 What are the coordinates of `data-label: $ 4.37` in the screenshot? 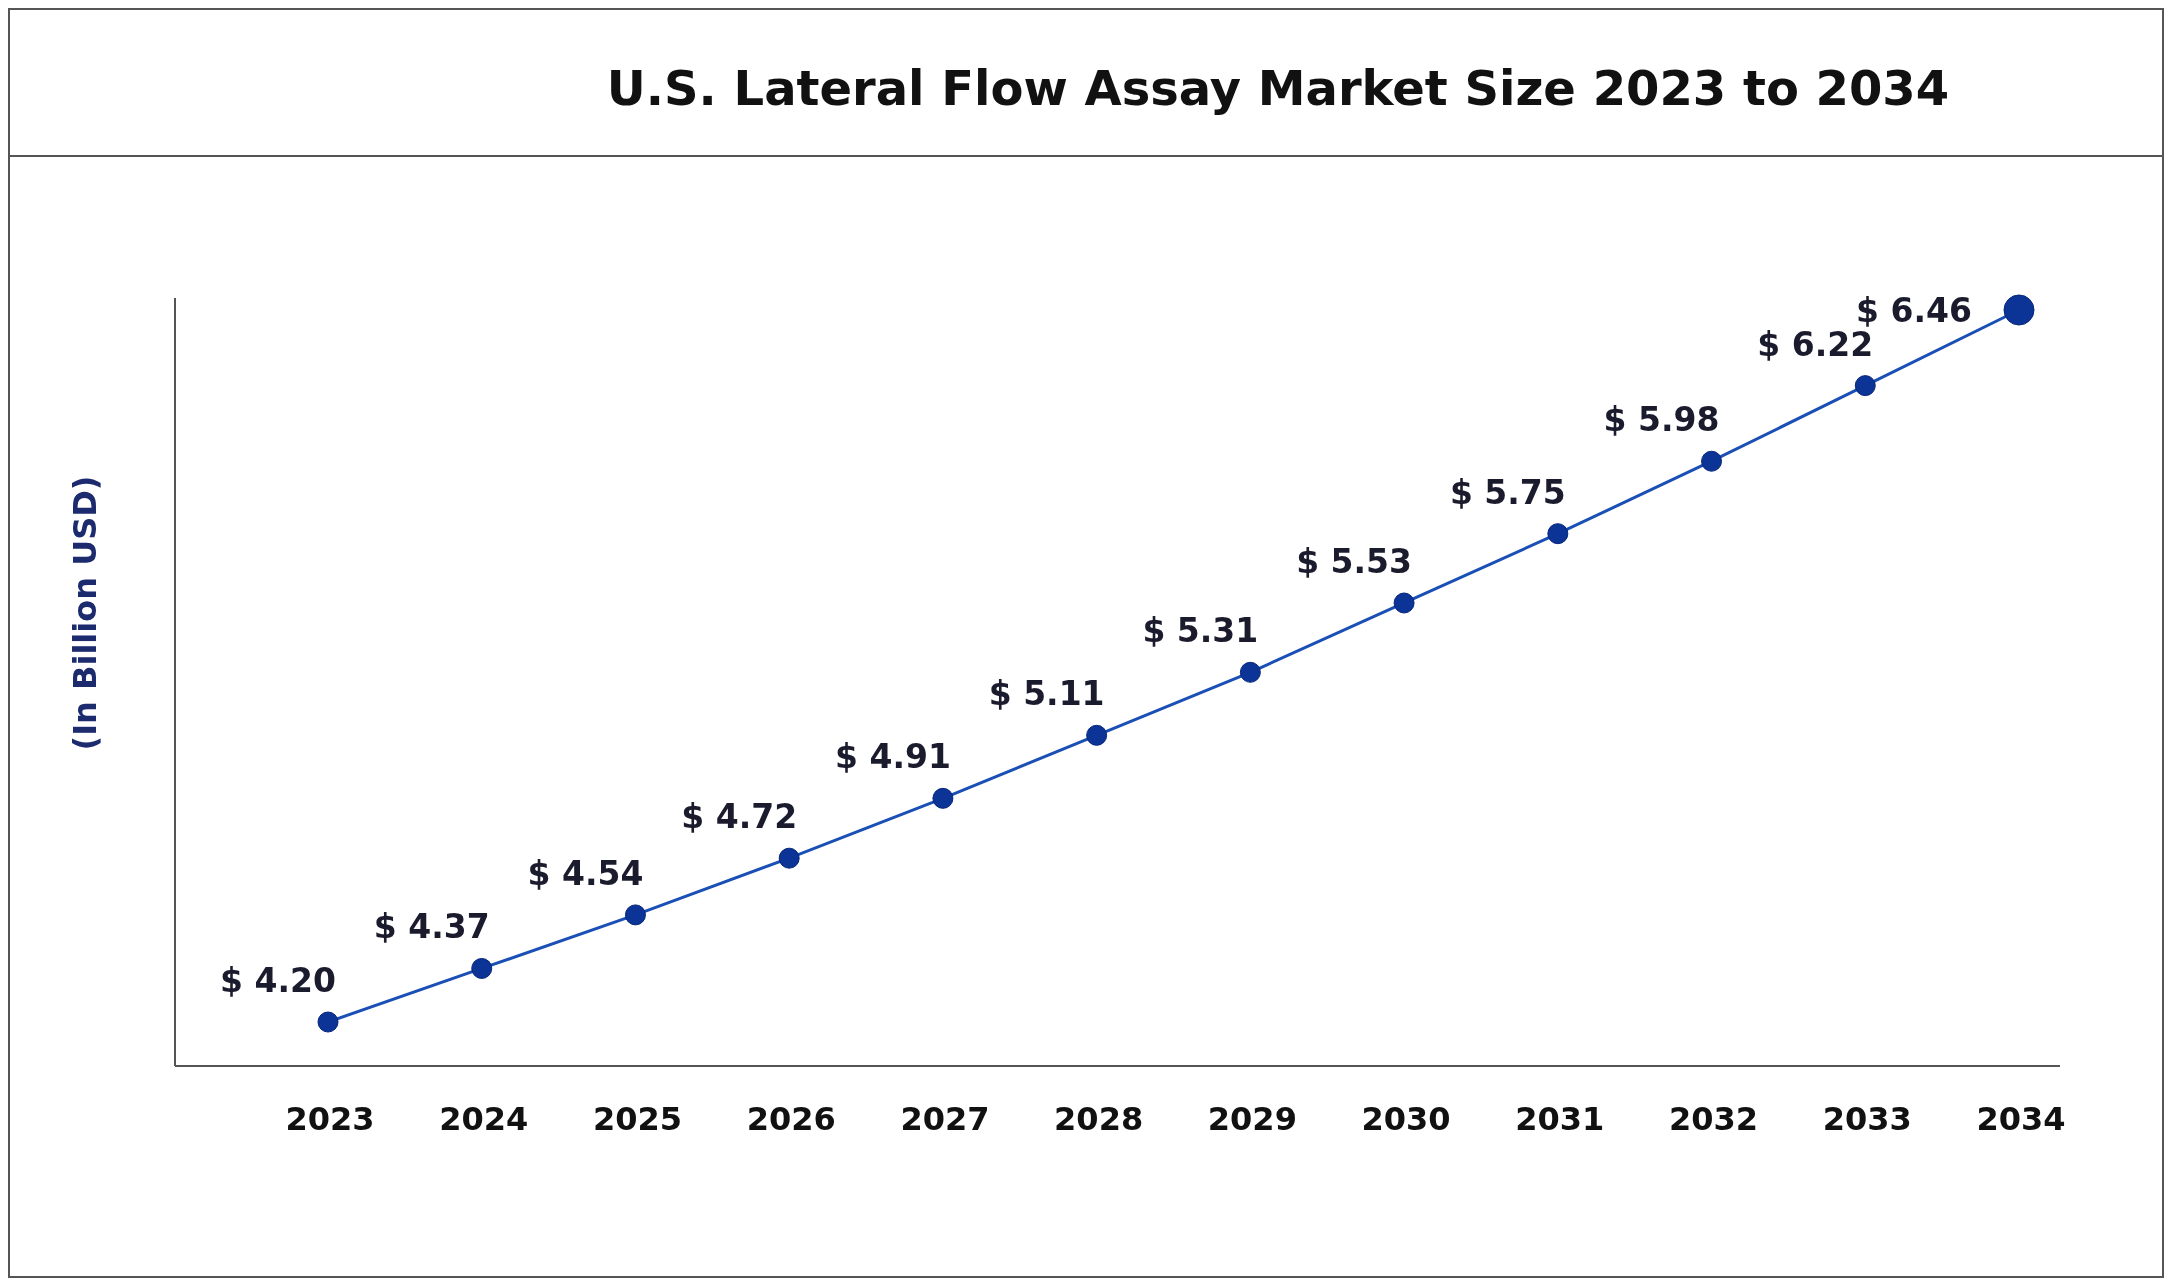 It's located at (431, 927).